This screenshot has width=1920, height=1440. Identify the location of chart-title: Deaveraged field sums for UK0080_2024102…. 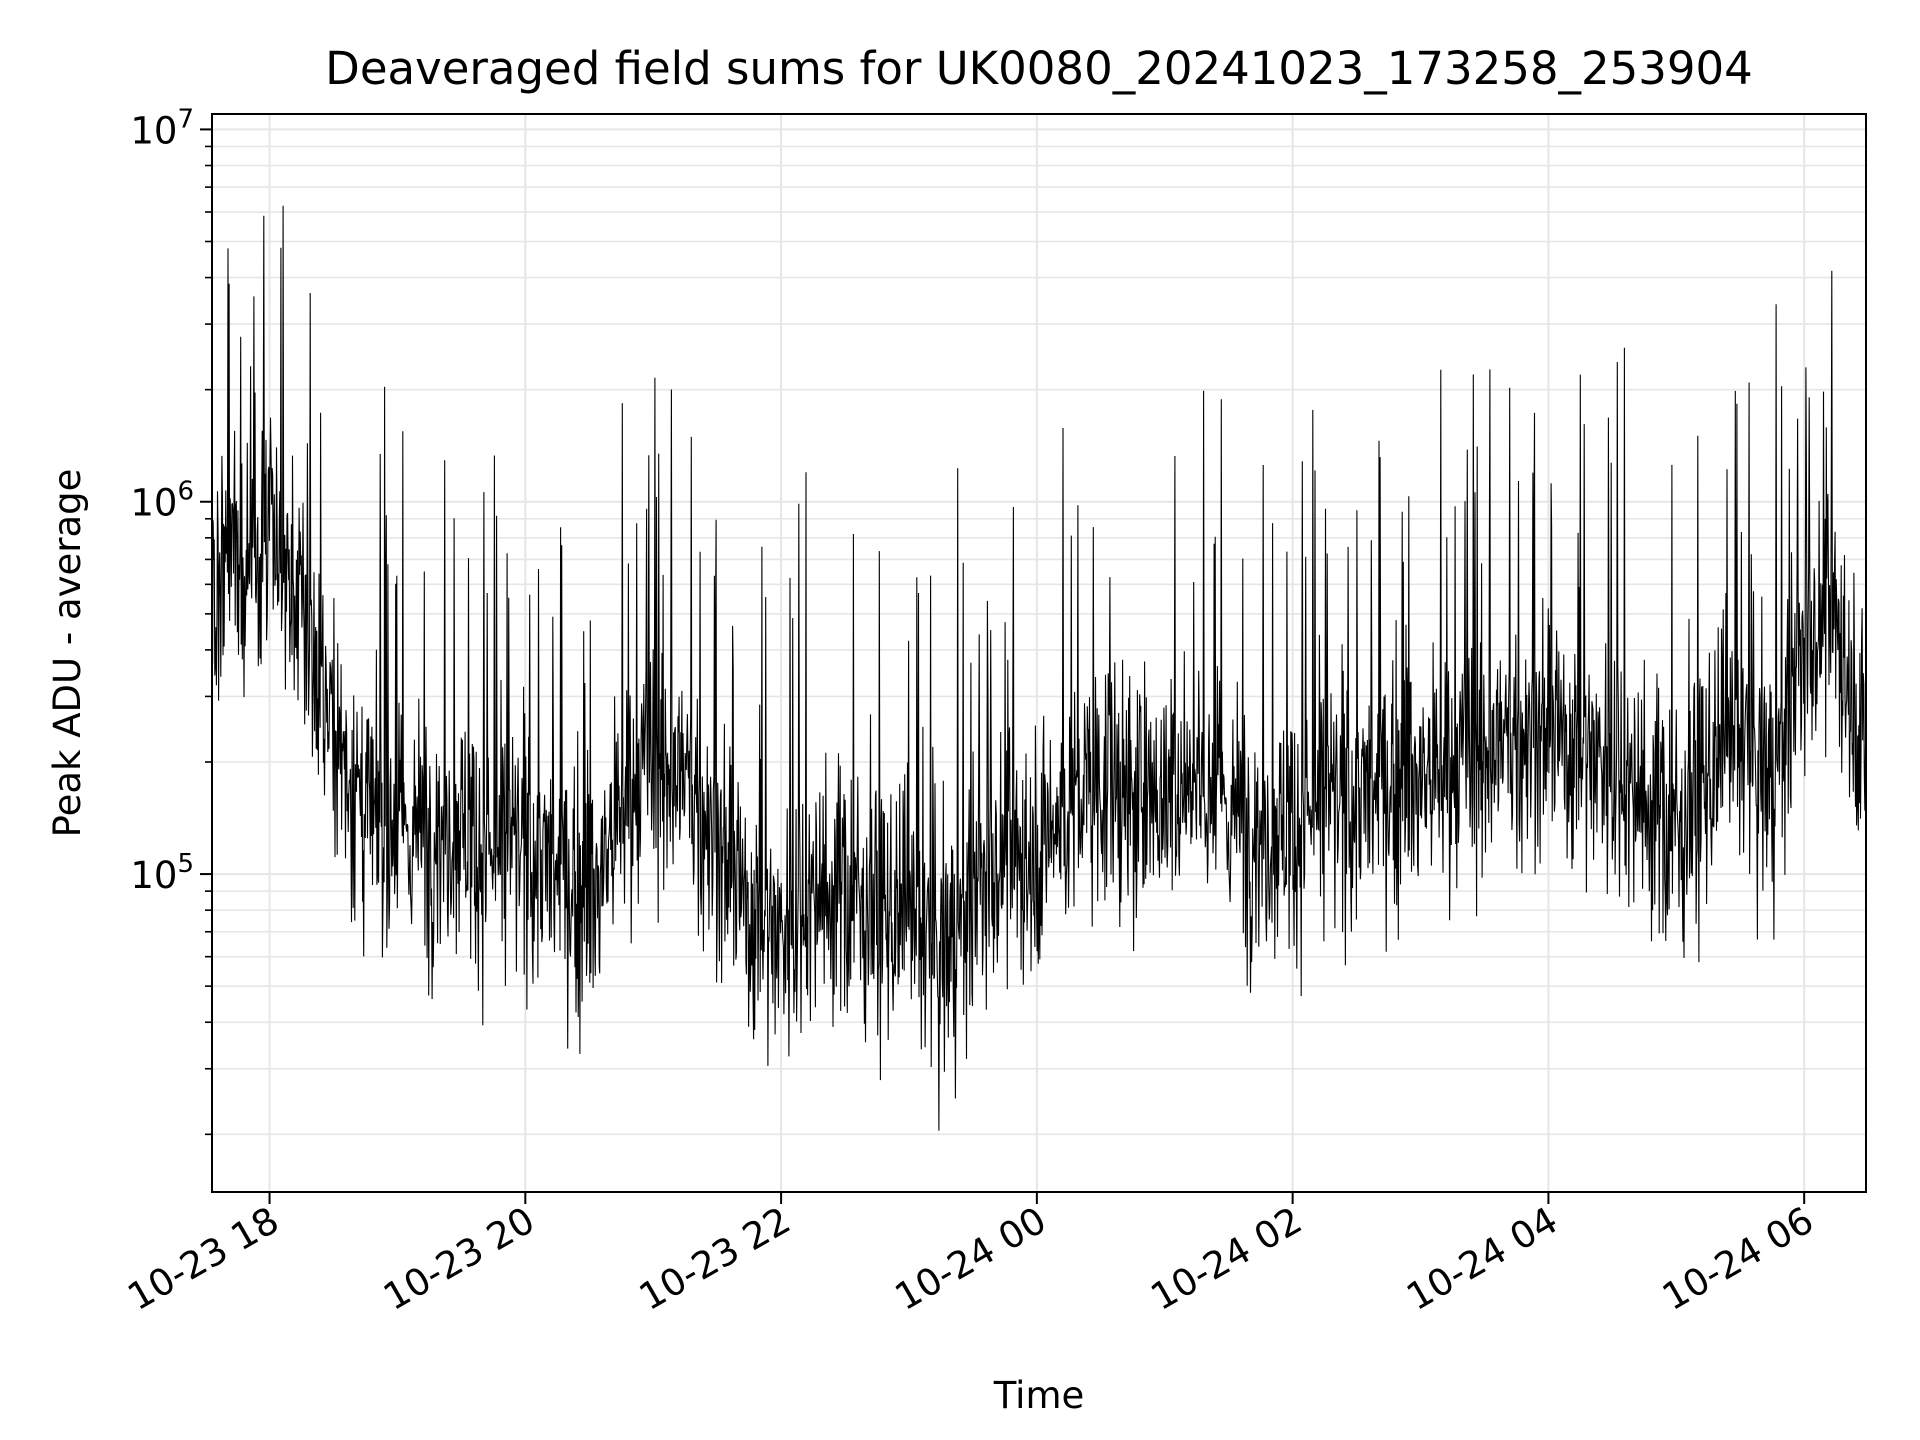
(1039, 68).